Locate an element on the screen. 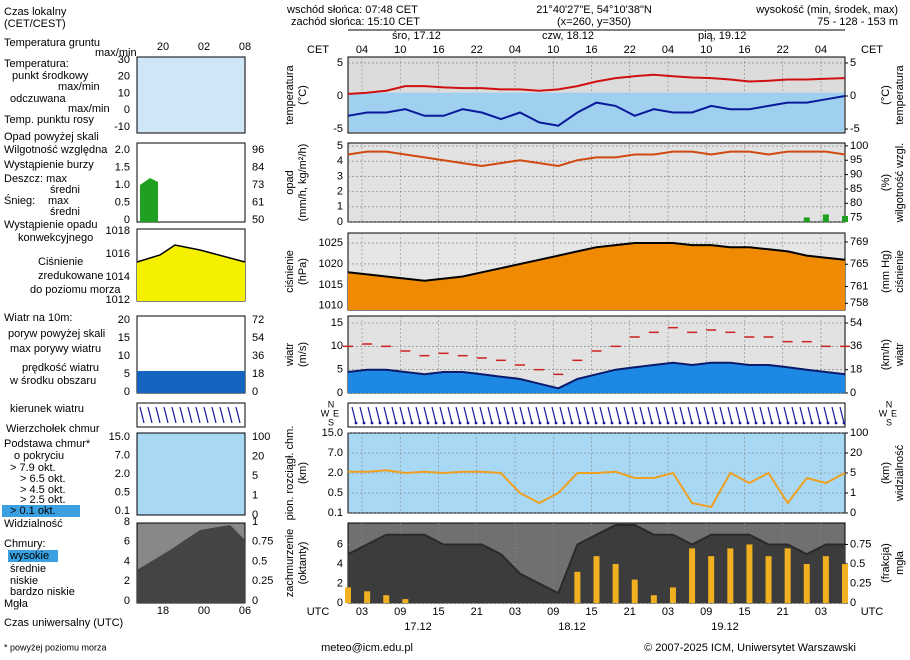 Image resolution: width=910 pixels, height=660 pixels. legend-tick-label: 72 is located at coordinates (258, 320).